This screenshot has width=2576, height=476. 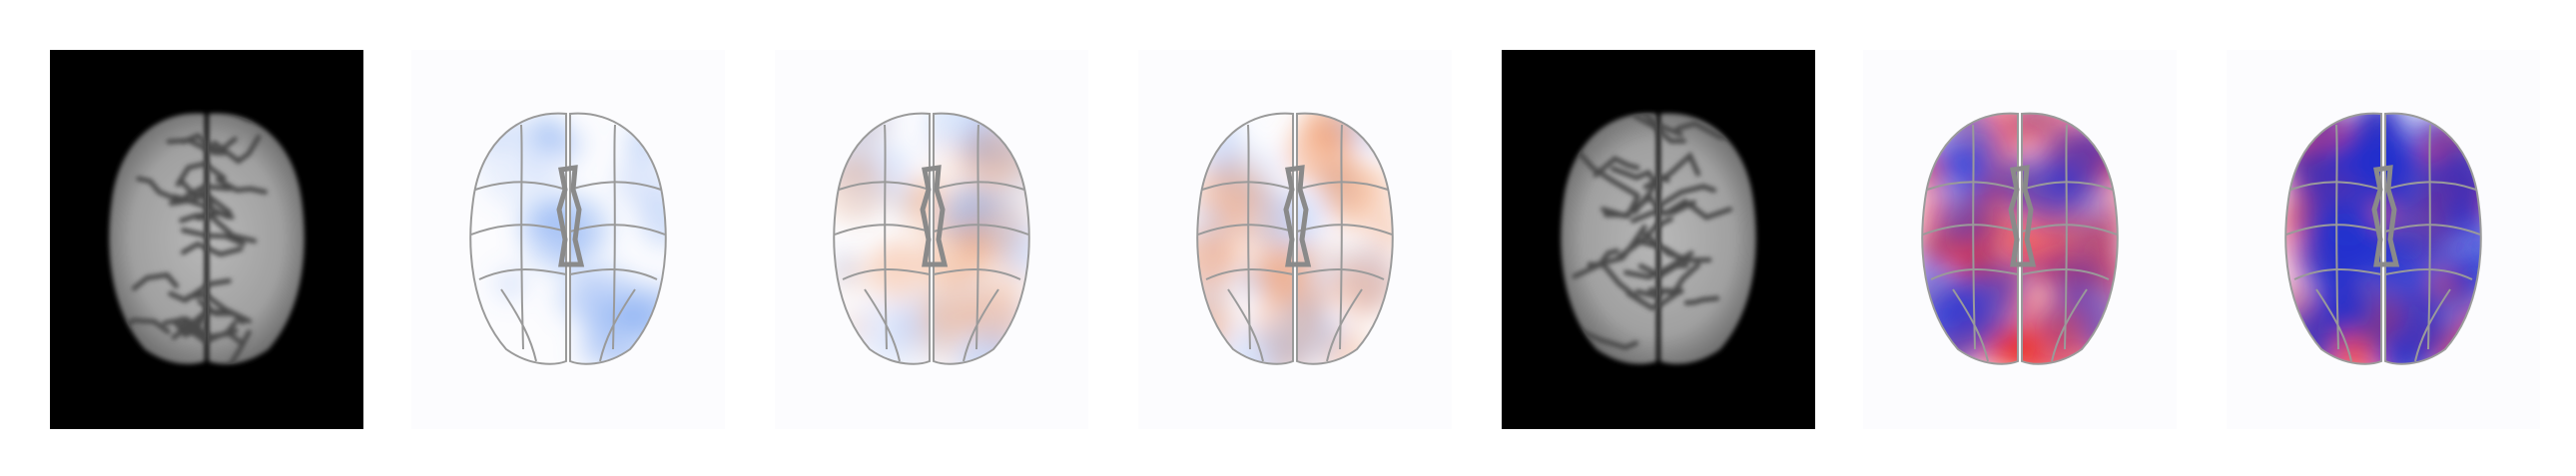 I want to click on brain-slice, so click(x=207, y=238).